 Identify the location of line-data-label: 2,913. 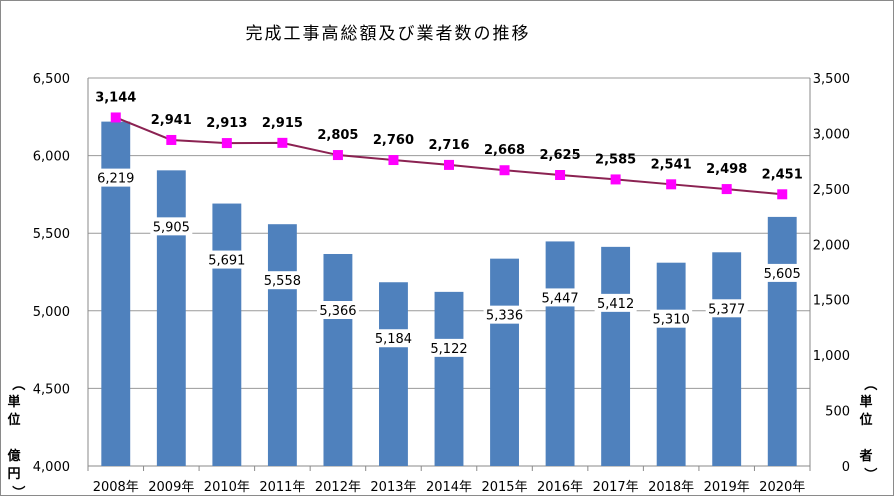
(226, 123).